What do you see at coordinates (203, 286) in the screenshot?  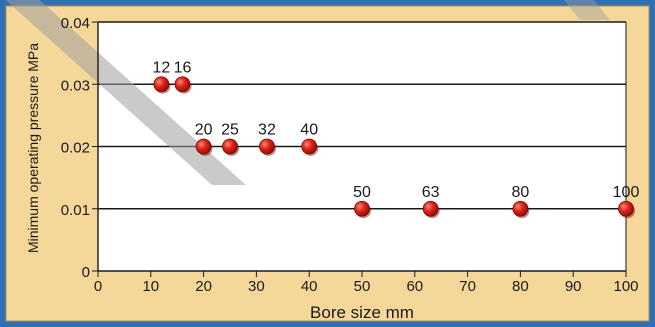 I see `x-tick-label: 20` at bounding box center [203, 286].